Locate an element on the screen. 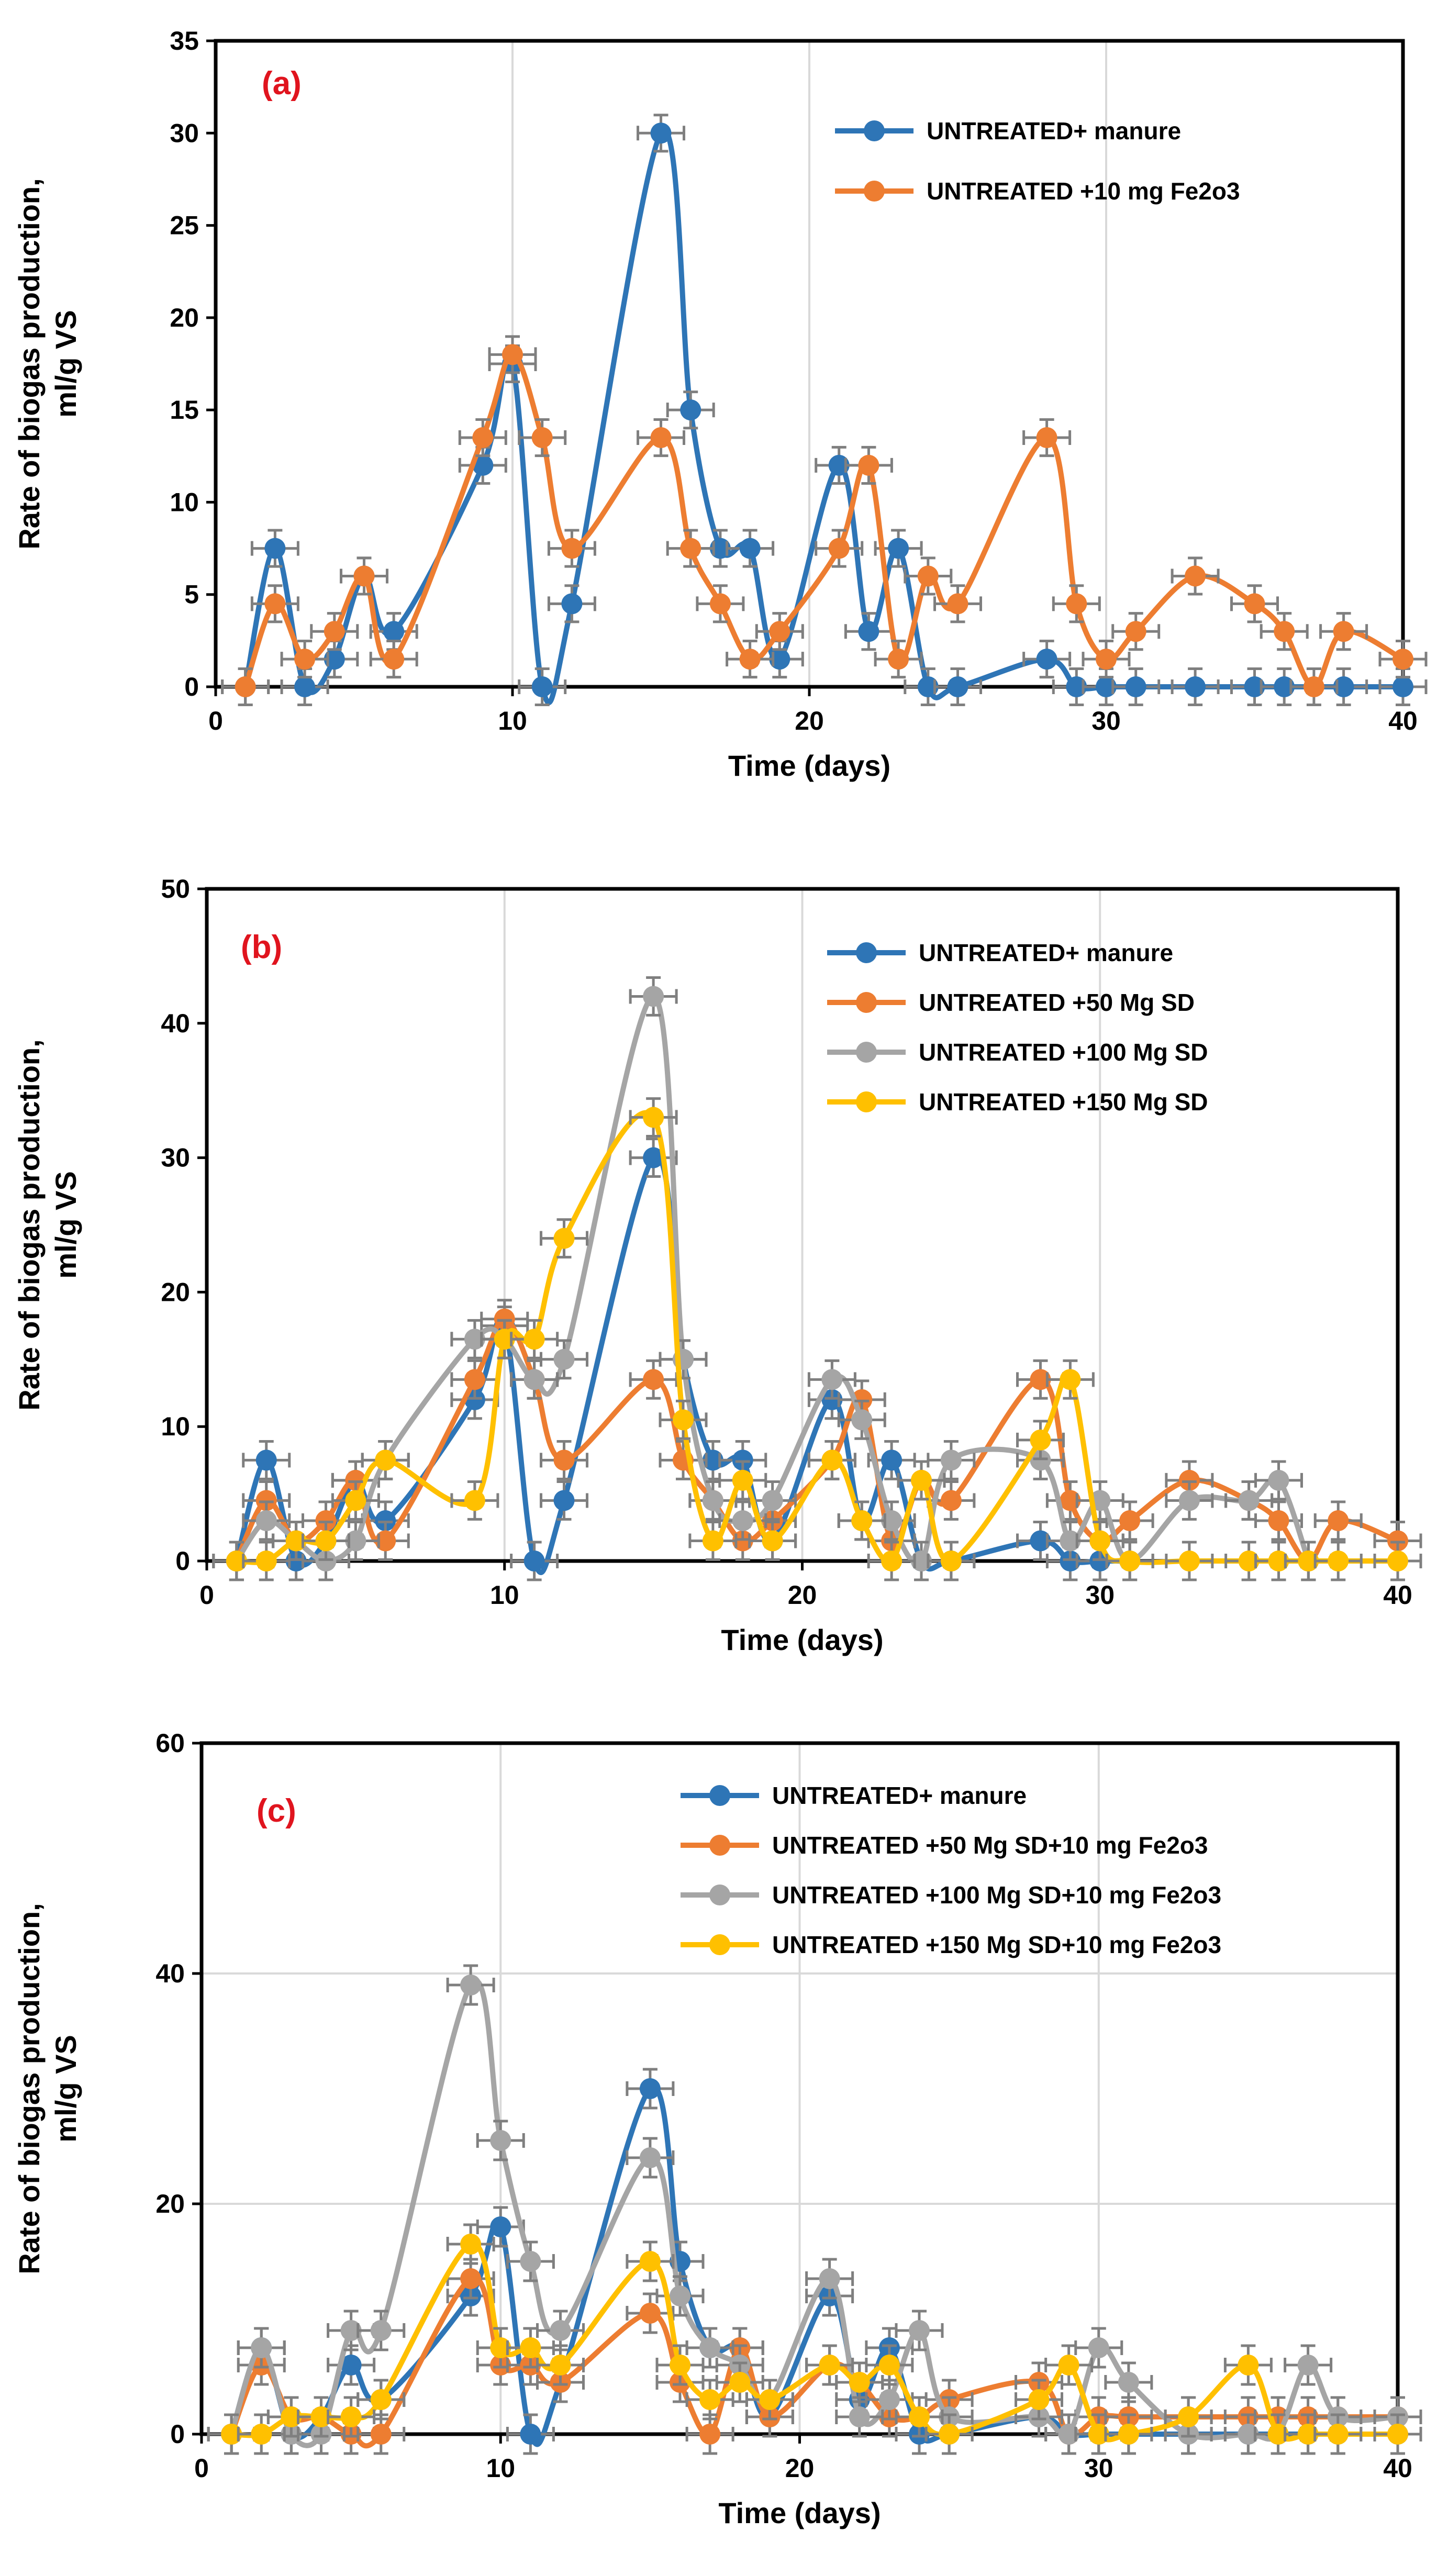 The width and height of the screenshot is (1437, 2576). x-tick-label: 20 is located at coordinates (809, 720).